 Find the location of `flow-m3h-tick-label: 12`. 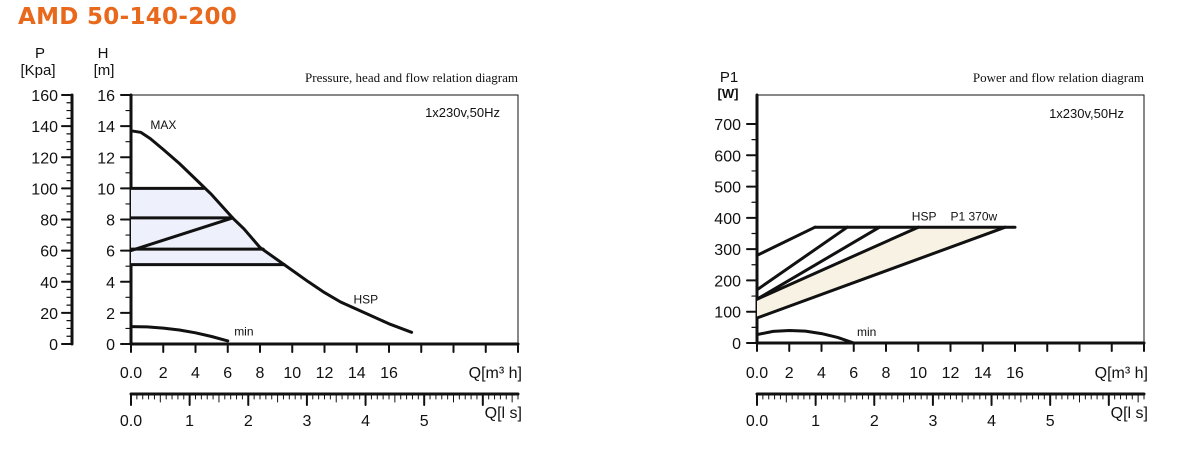

flow-m3h-tick-label: 12 is located at coordinates (325, 373).